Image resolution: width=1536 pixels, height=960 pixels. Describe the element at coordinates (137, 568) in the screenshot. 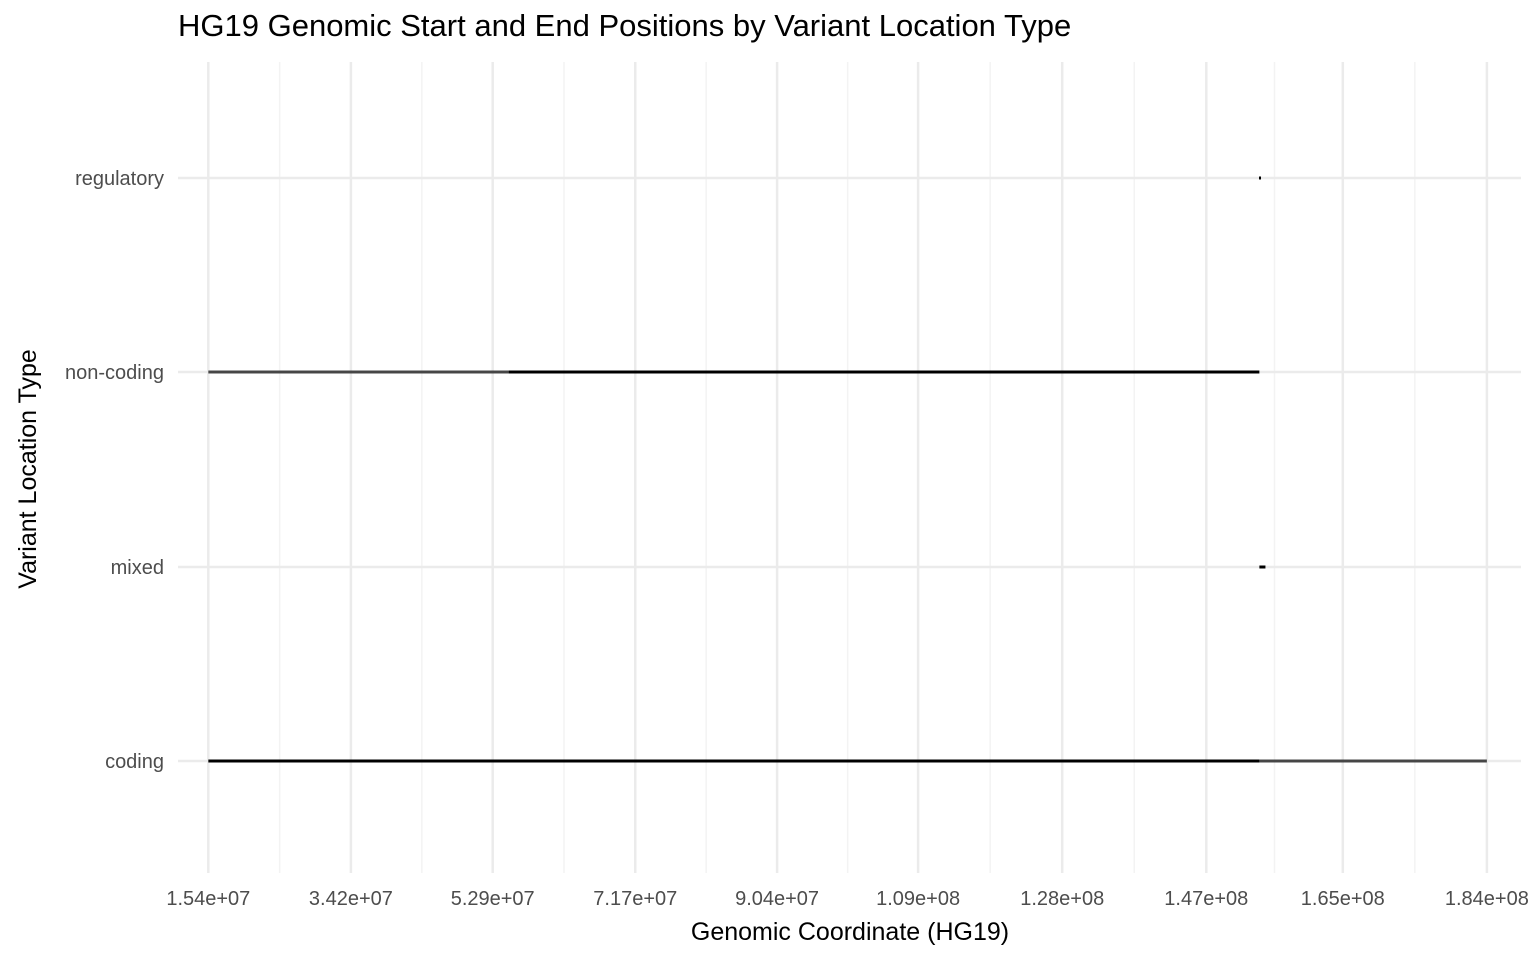

I see `y-tick-label: mixed` at that location.